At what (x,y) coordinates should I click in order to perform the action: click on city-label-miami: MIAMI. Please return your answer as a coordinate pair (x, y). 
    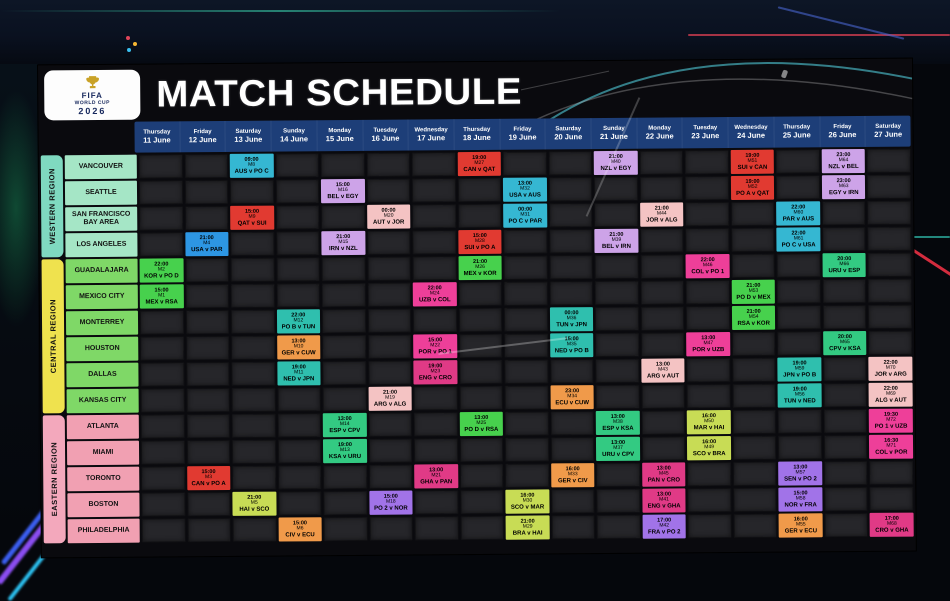
    Looking at the image, I should click on (103, 453).